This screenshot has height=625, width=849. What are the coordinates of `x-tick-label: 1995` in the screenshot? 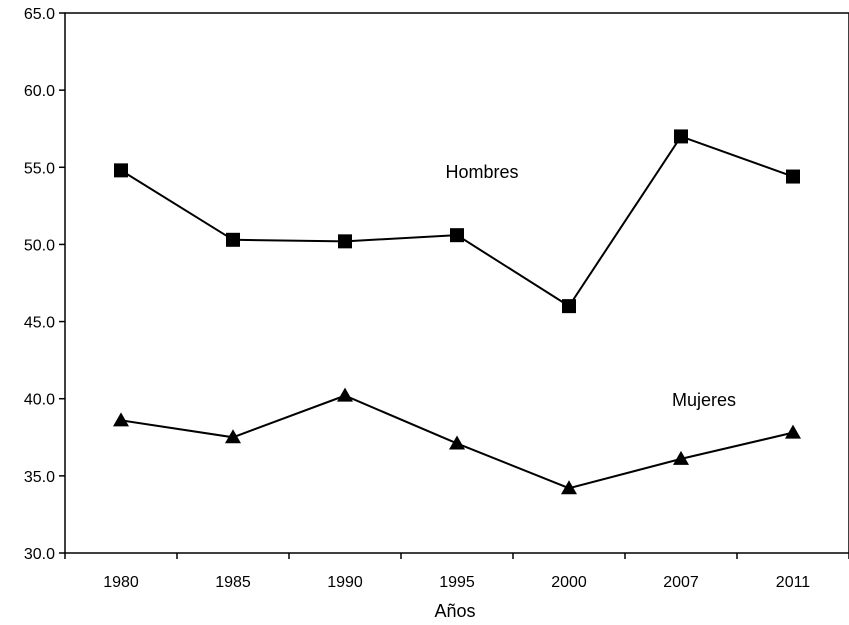 It's located at (457, 582).